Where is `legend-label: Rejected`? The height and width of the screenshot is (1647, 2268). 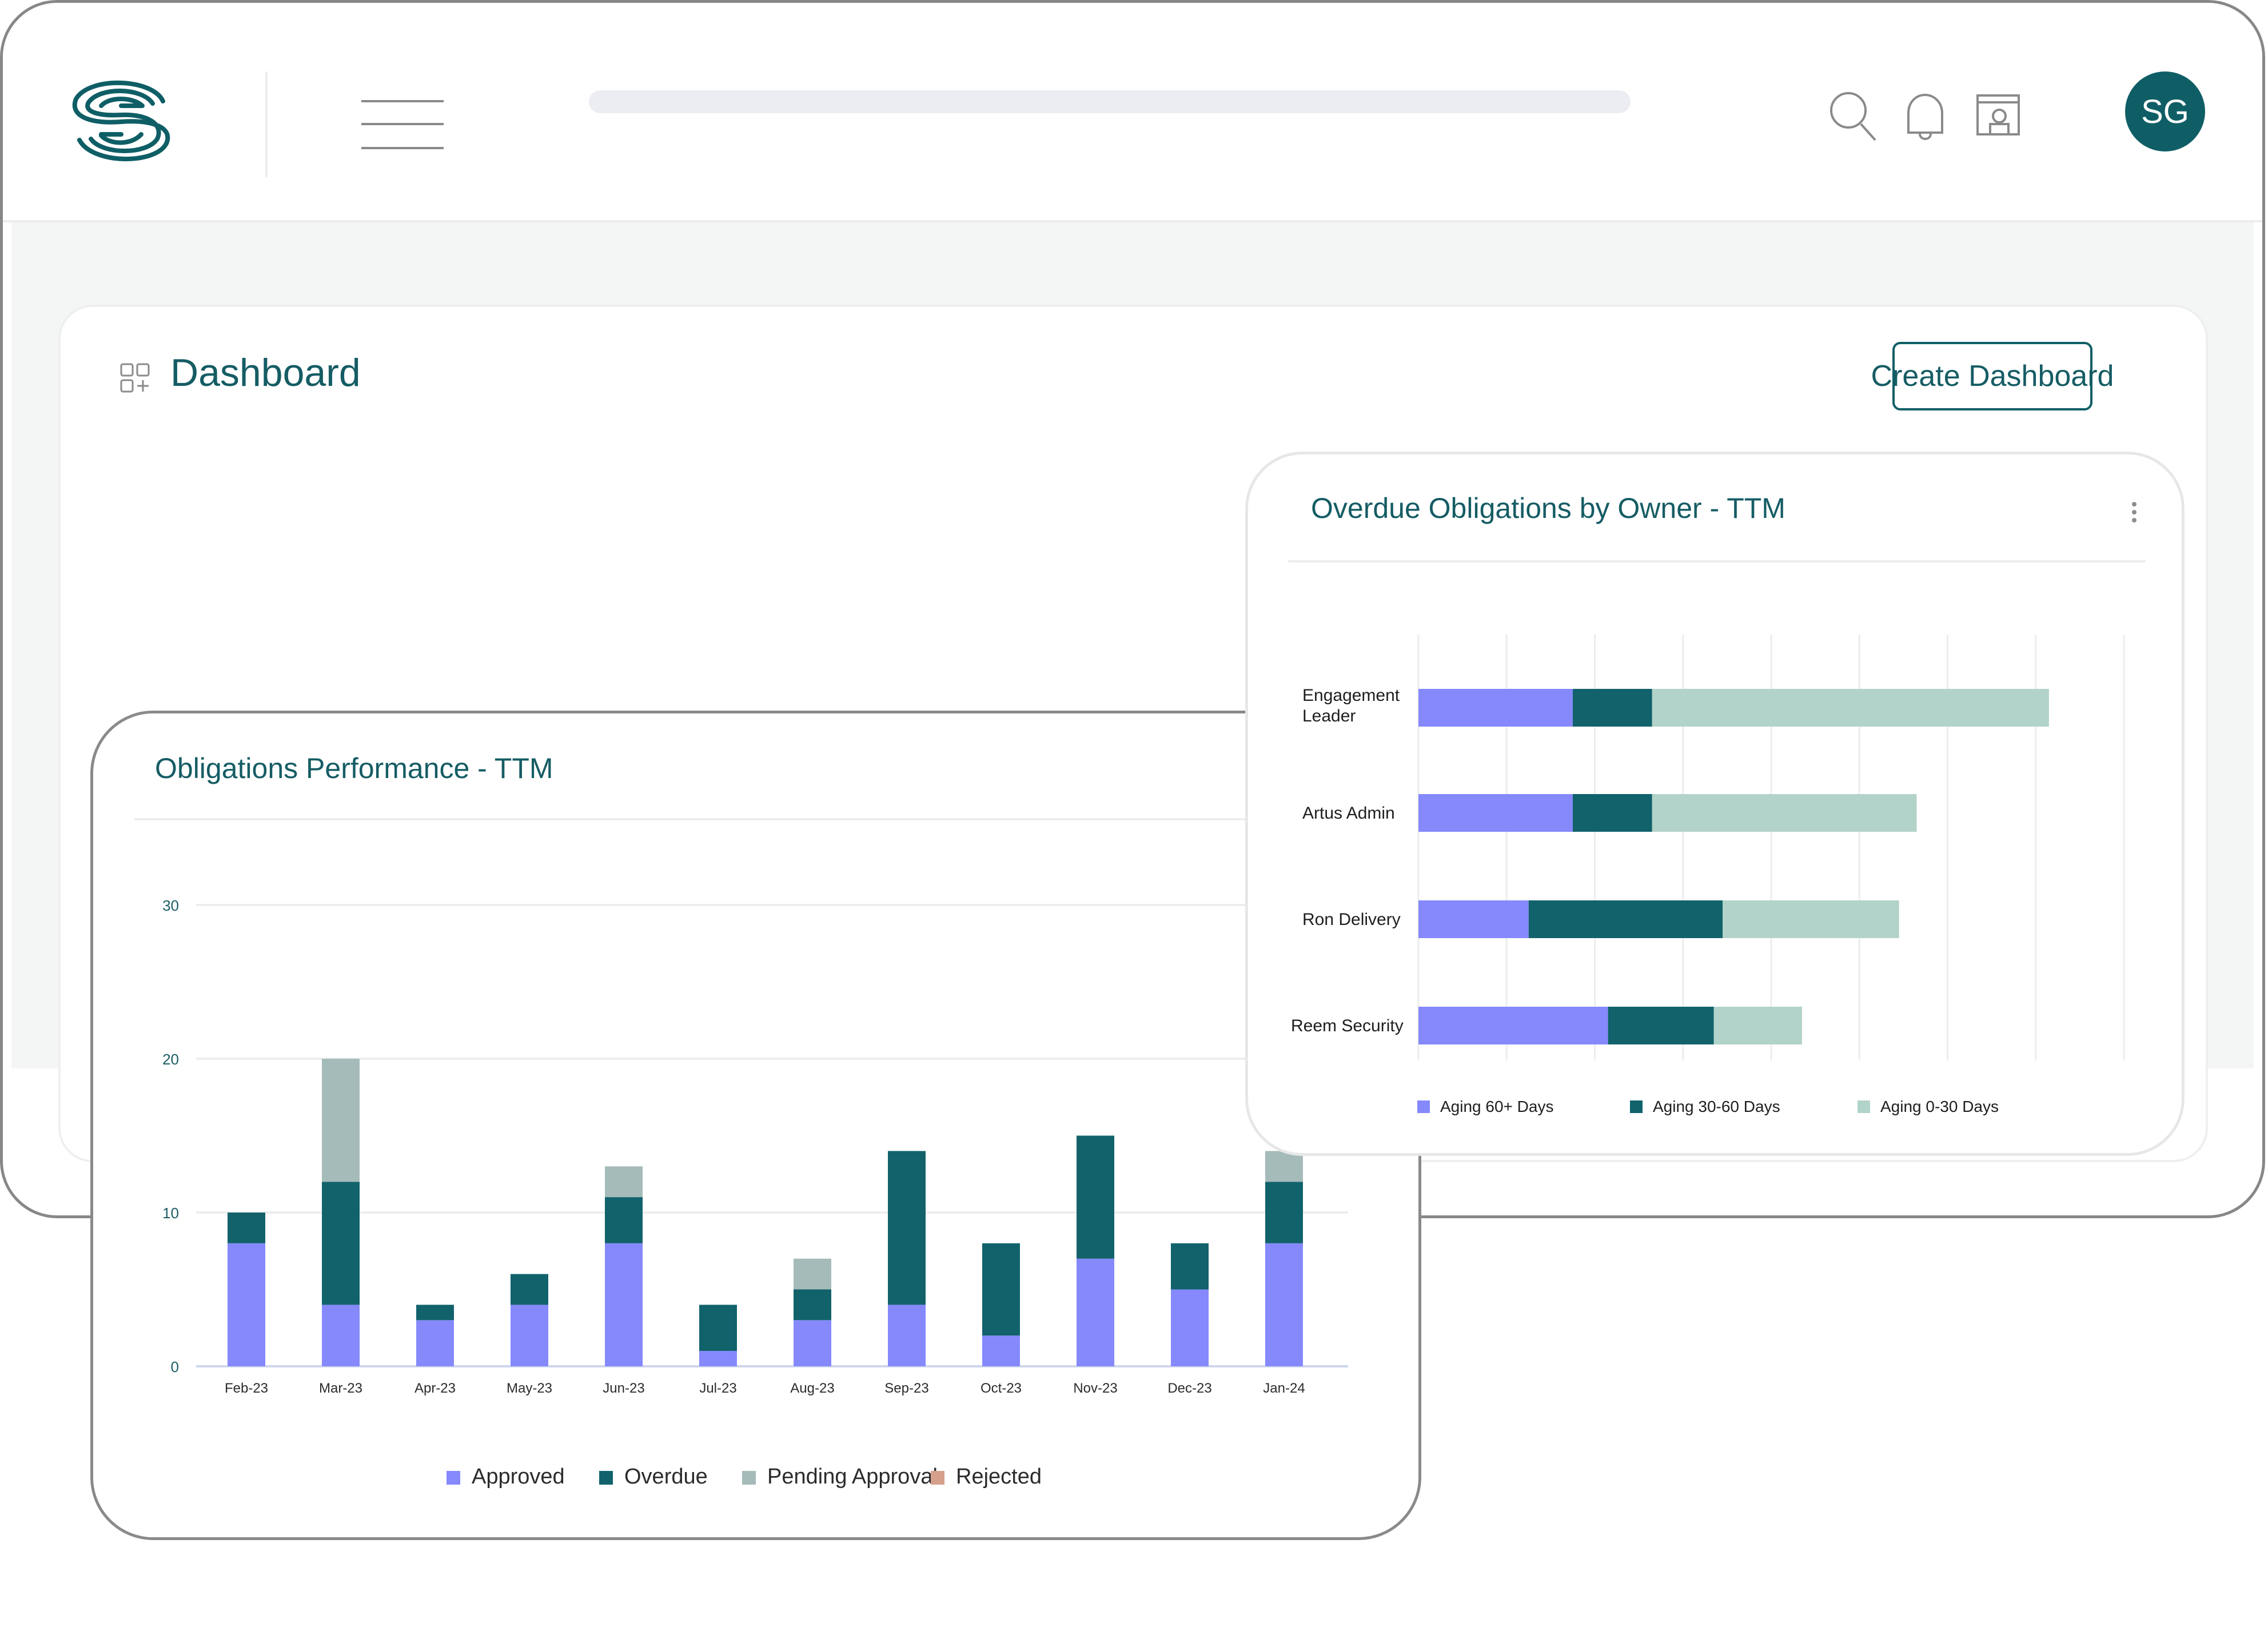 legend-label: Rejected is located at coordinates (999, 1477).